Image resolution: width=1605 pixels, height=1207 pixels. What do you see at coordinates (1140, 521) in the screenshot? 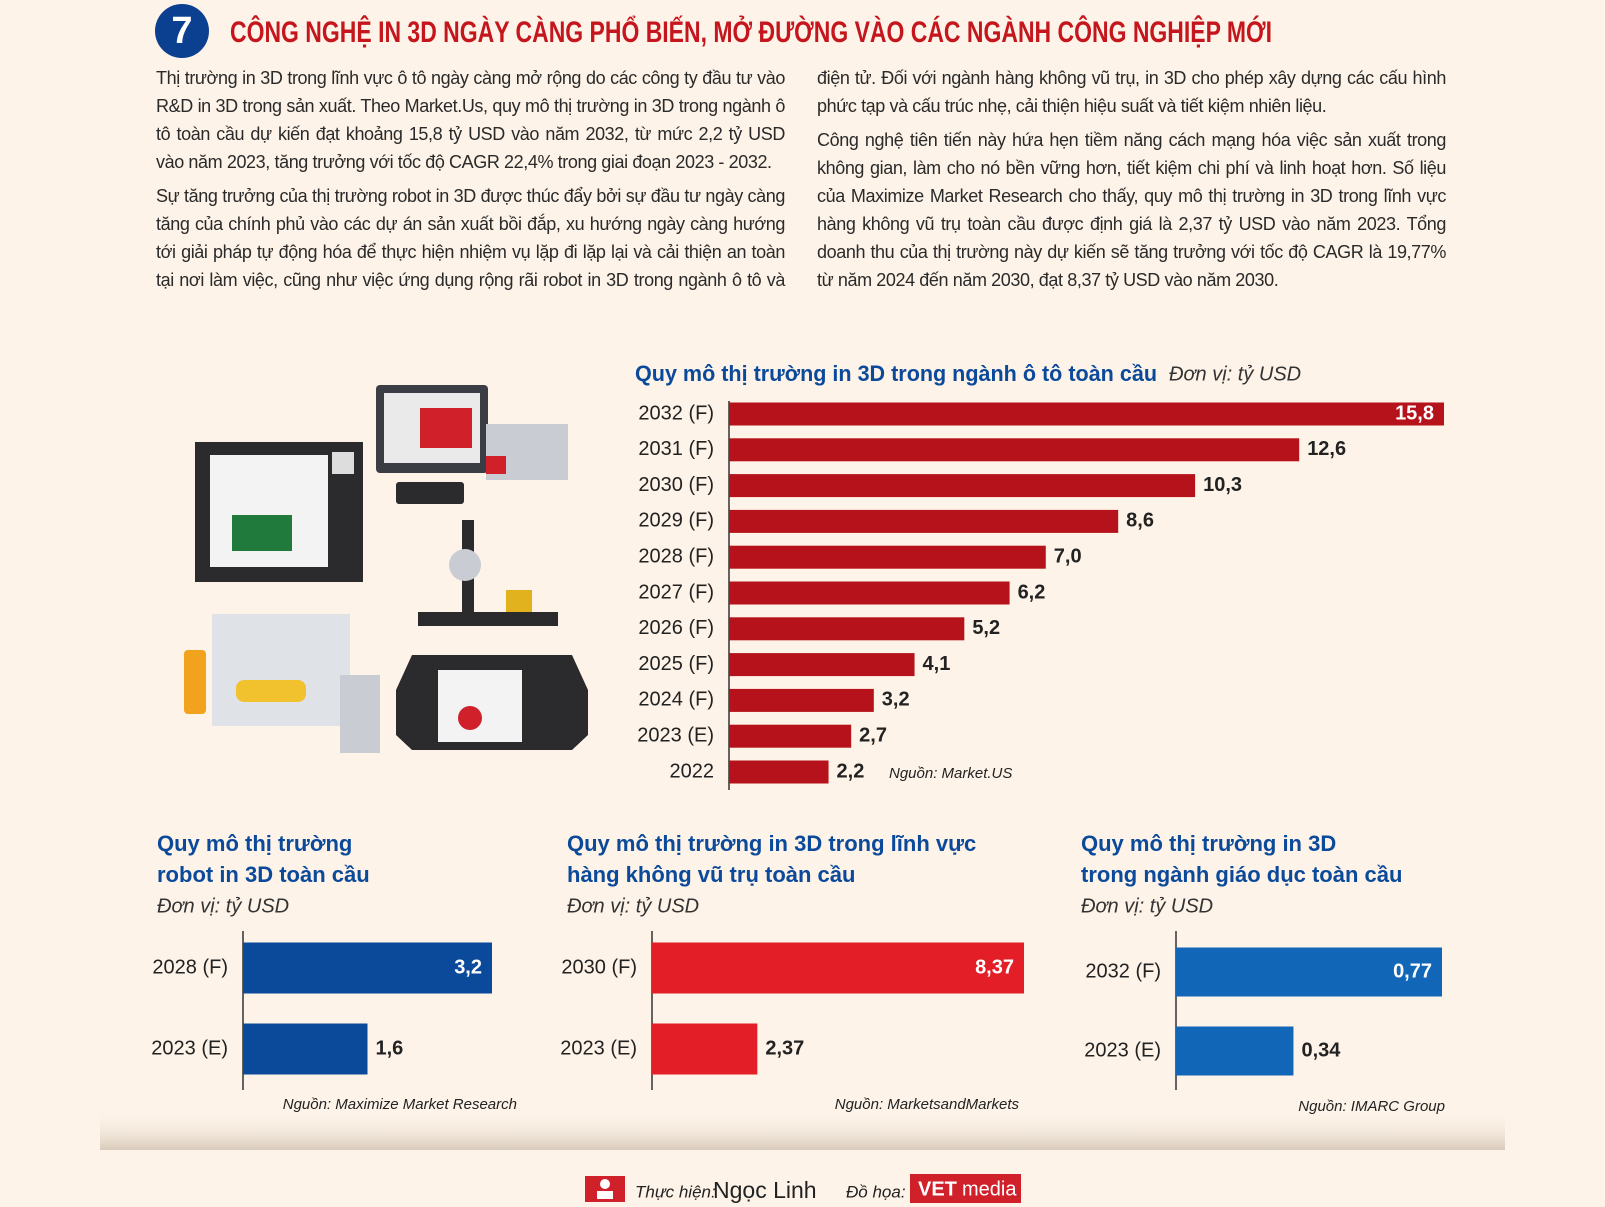
I see `value-label: 8,6` at bounding box center [1140, 521].